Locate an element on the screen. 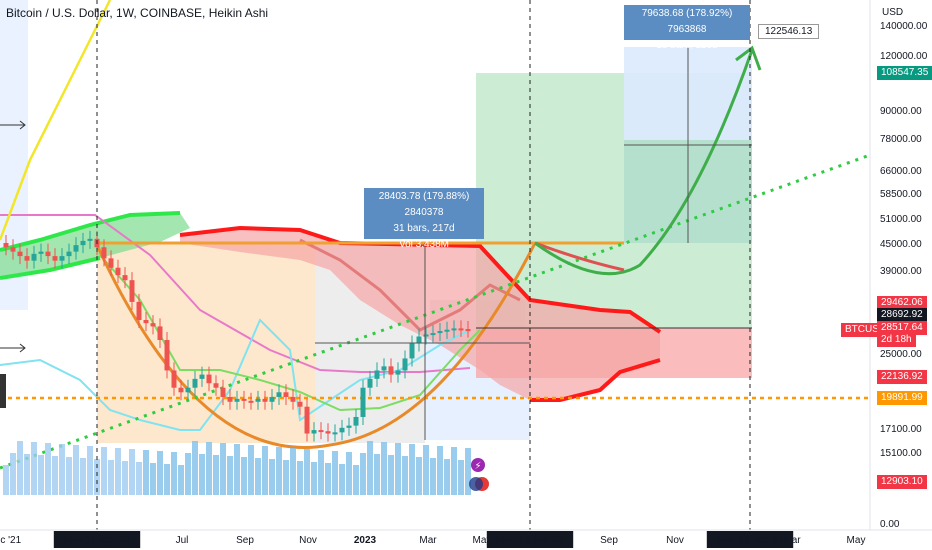 This screenshot has width=932, height=550. projection-up-arrow is located at coordinates (748, 58).